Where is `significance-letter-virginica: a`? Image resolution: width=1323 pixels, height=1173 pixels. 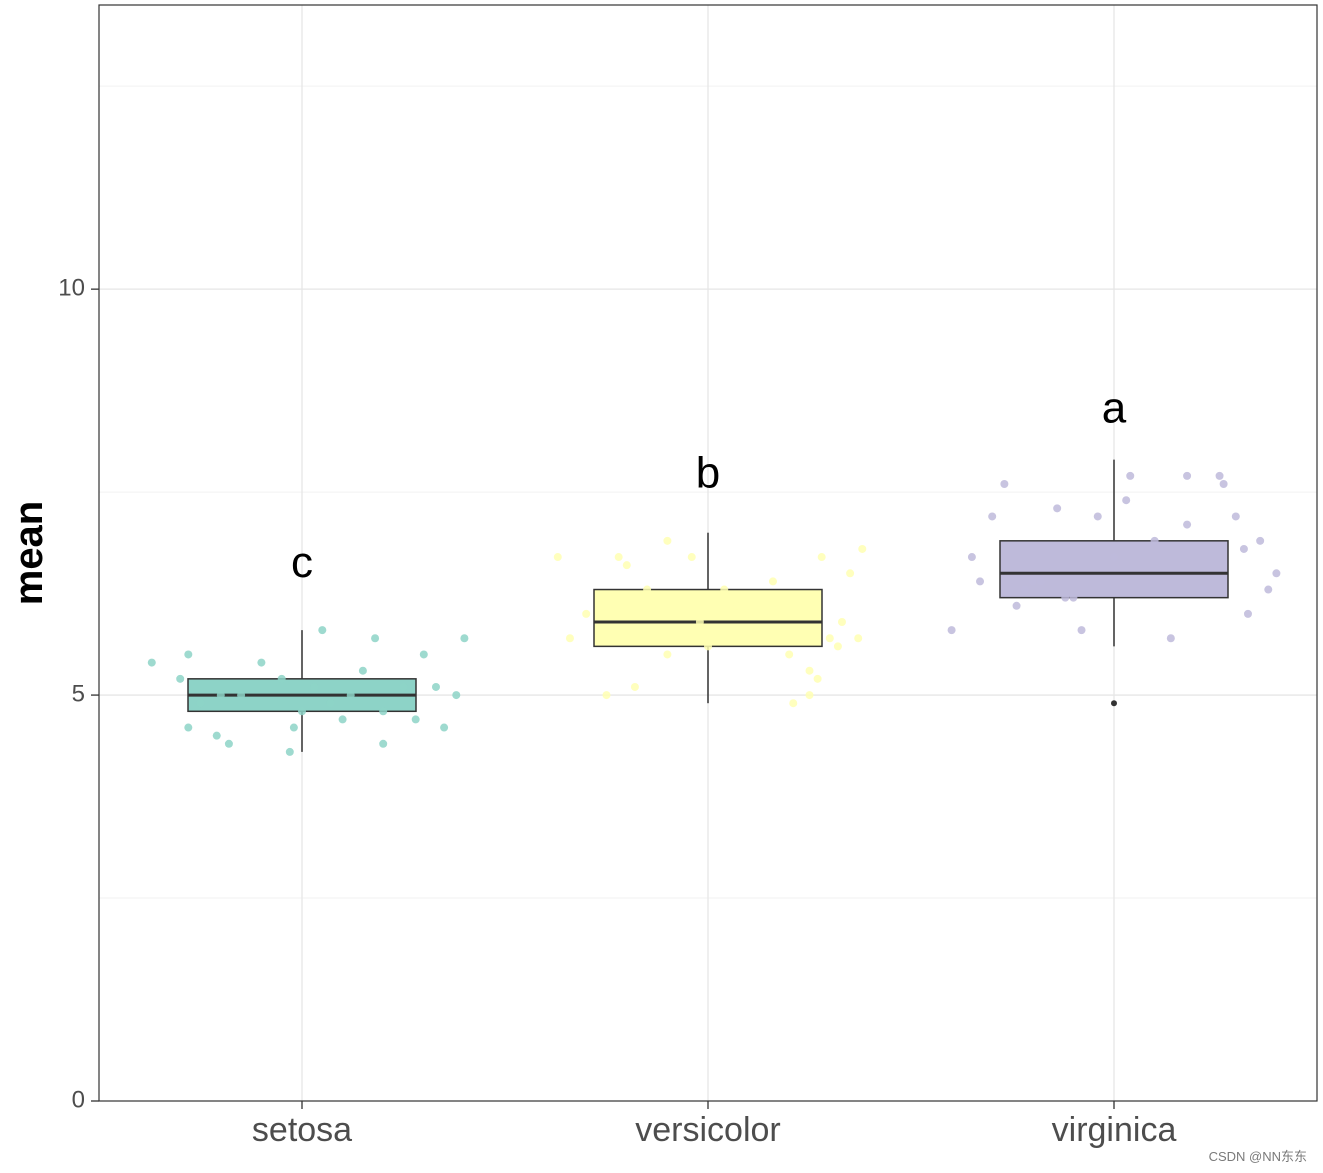
significance-letter-virginica: a is located at coordinates (1114, 408).